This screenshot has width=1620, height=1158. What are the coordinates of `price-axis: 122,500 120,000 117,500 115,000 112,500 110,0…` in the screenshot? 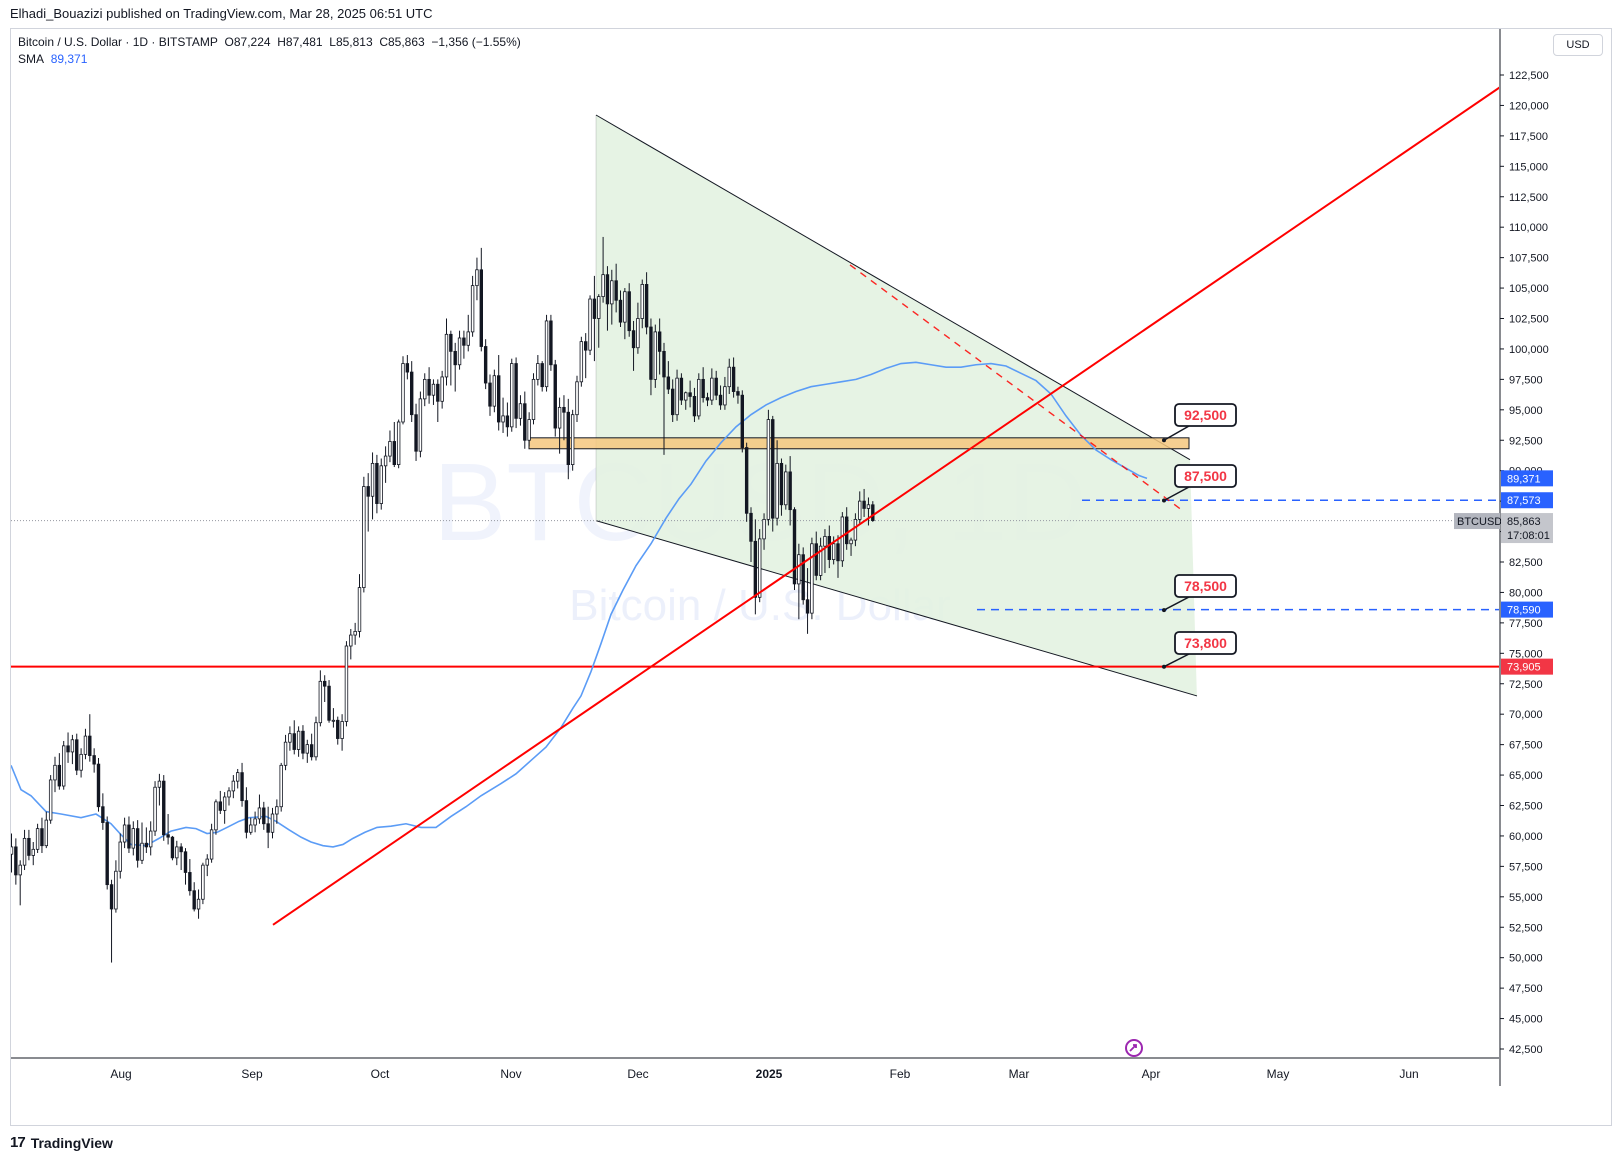 It's located at (1524, 557).